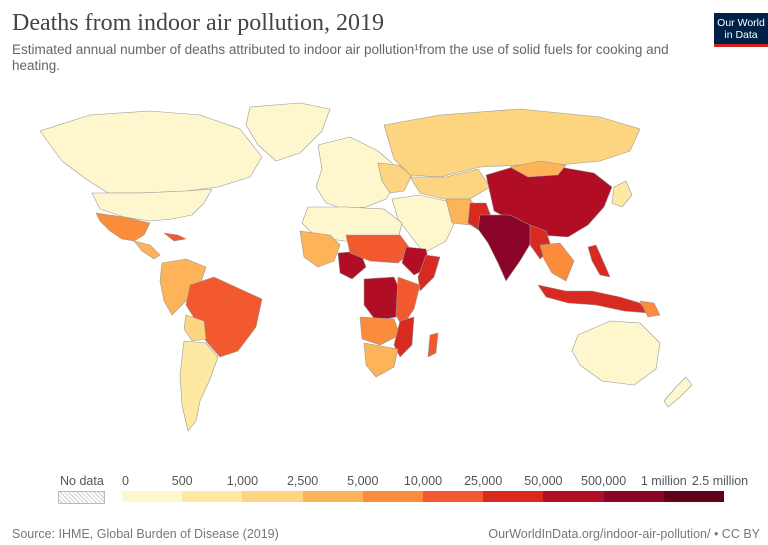  What do you see at coordinates (198, 23) in the screenshot?
I see `chart-title: Deaths from indoor air pollution, 2019` at bounding box center [198, 23].